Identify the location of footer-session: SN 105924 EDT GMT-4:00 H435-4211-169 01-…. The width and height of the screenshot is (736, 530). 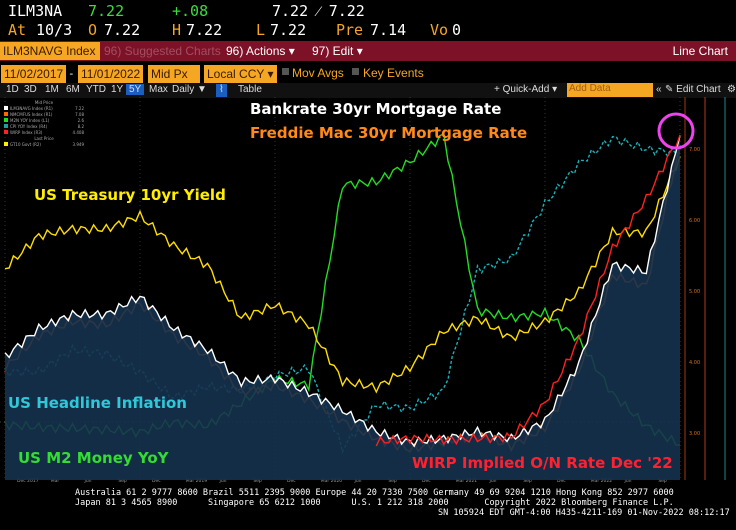
(584, 513).